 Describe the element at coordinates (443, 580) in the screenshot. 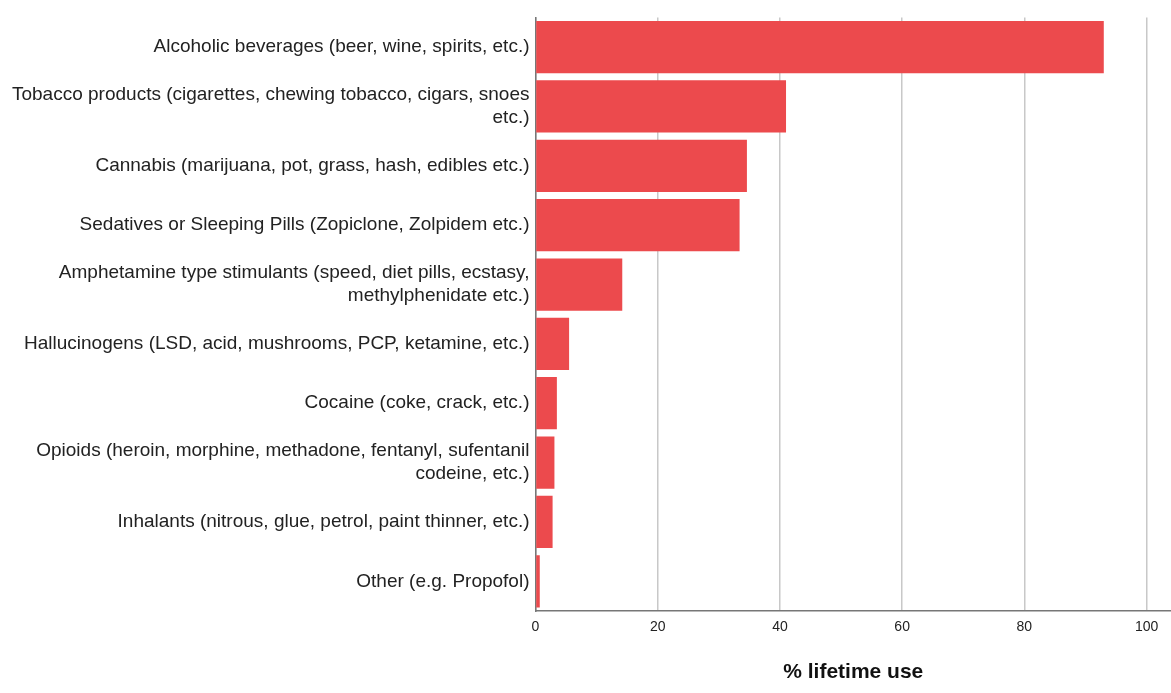

I see `y-tick-label: Other (e.g. Propofol)` at that location.